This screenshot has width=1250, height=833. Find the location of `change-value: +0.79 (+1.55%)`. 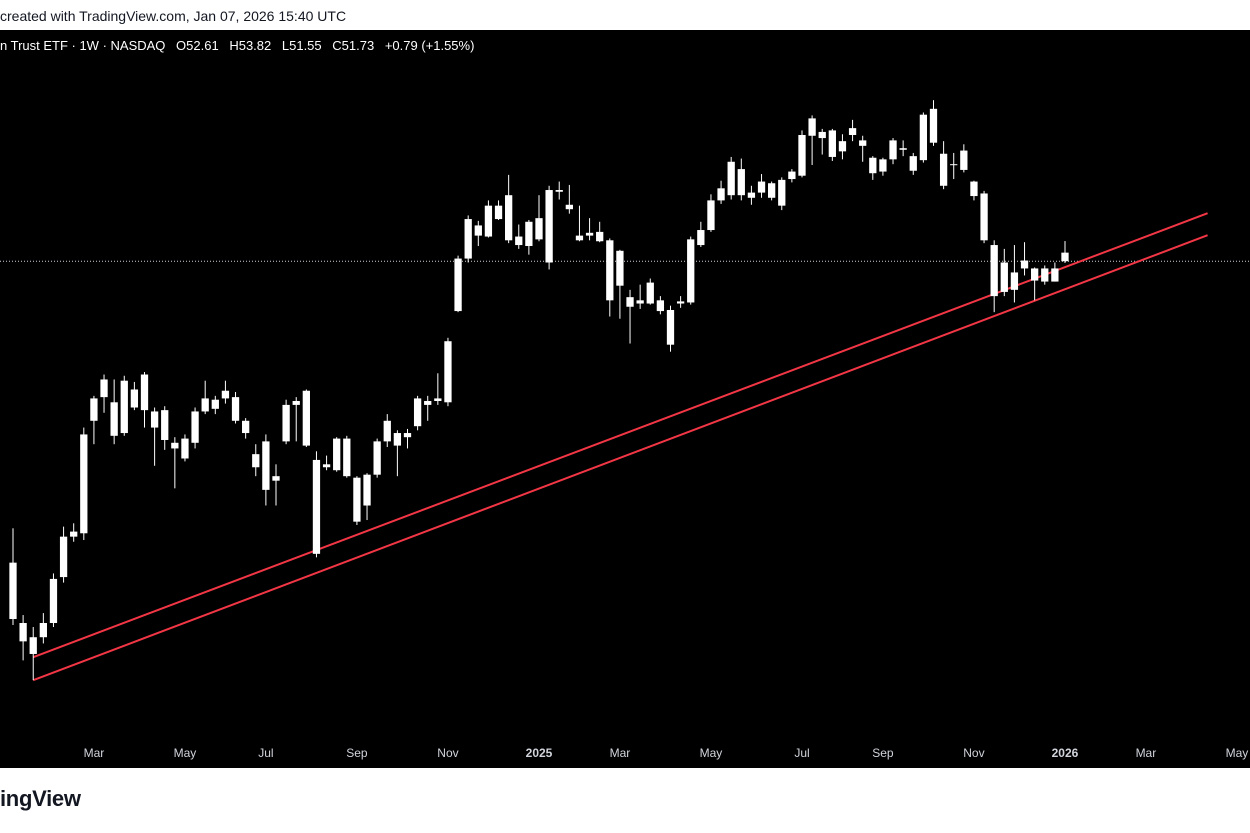

change-value: +0.79 (+1.55%) is located at coordinates (429, 45).